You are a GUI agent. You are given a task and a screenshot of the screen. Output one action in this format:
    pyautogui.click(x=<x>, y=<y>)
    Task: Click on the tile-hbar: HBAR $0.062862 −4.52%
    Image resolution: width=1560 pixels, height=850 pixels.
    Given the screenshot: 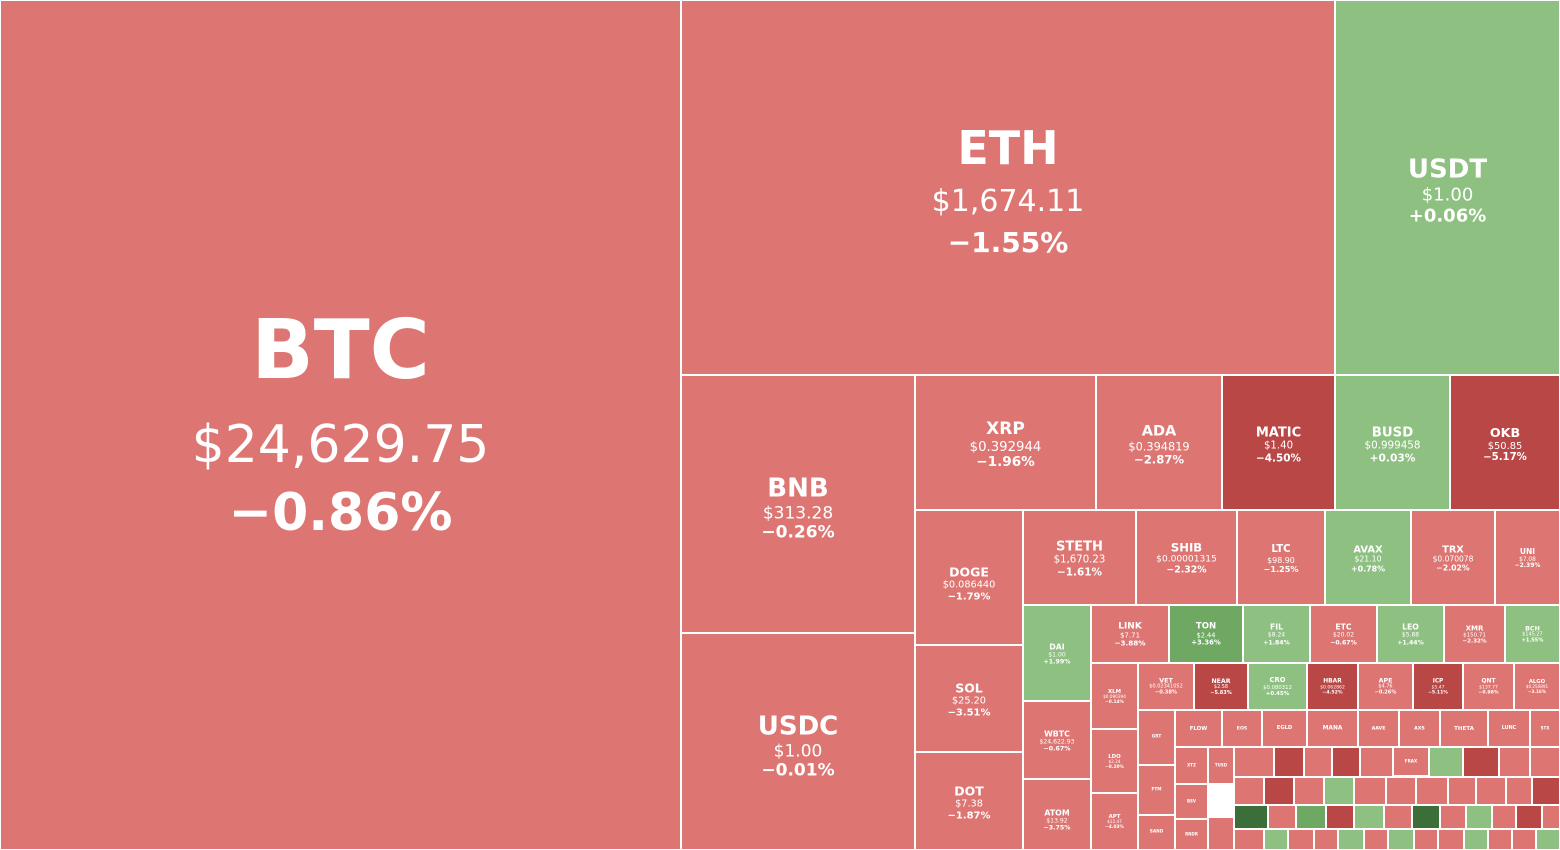 What is the action you would take?
    pyautogui.click(x=1332, y=686)
    